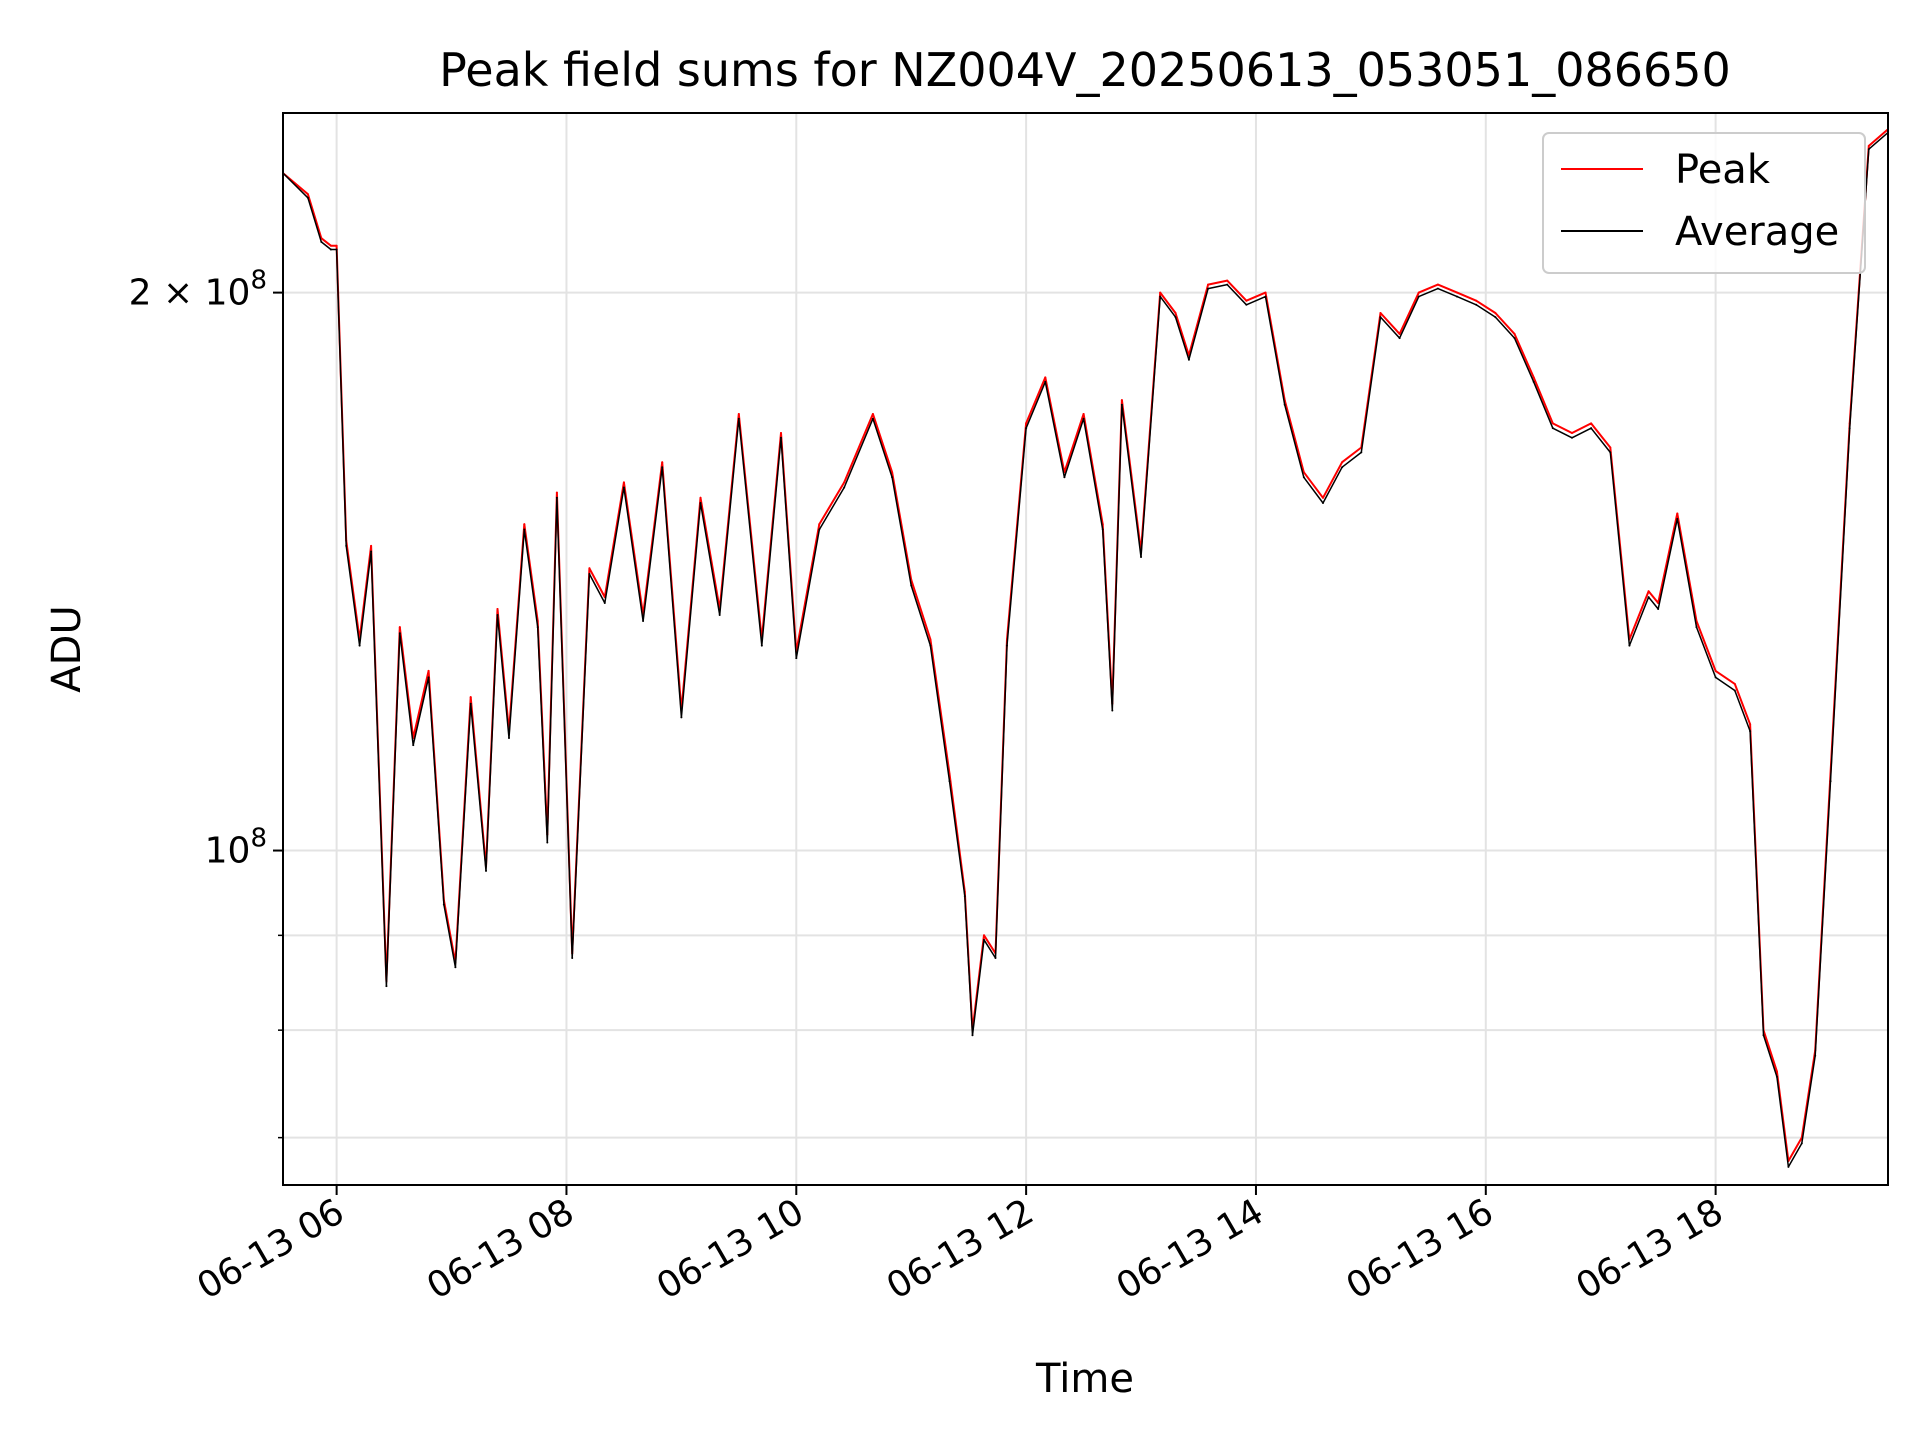  What do you see at coordinates (67, 648) in the screenshot?
I see `y-axis-label: ADU` at bounding box center [67, 648].